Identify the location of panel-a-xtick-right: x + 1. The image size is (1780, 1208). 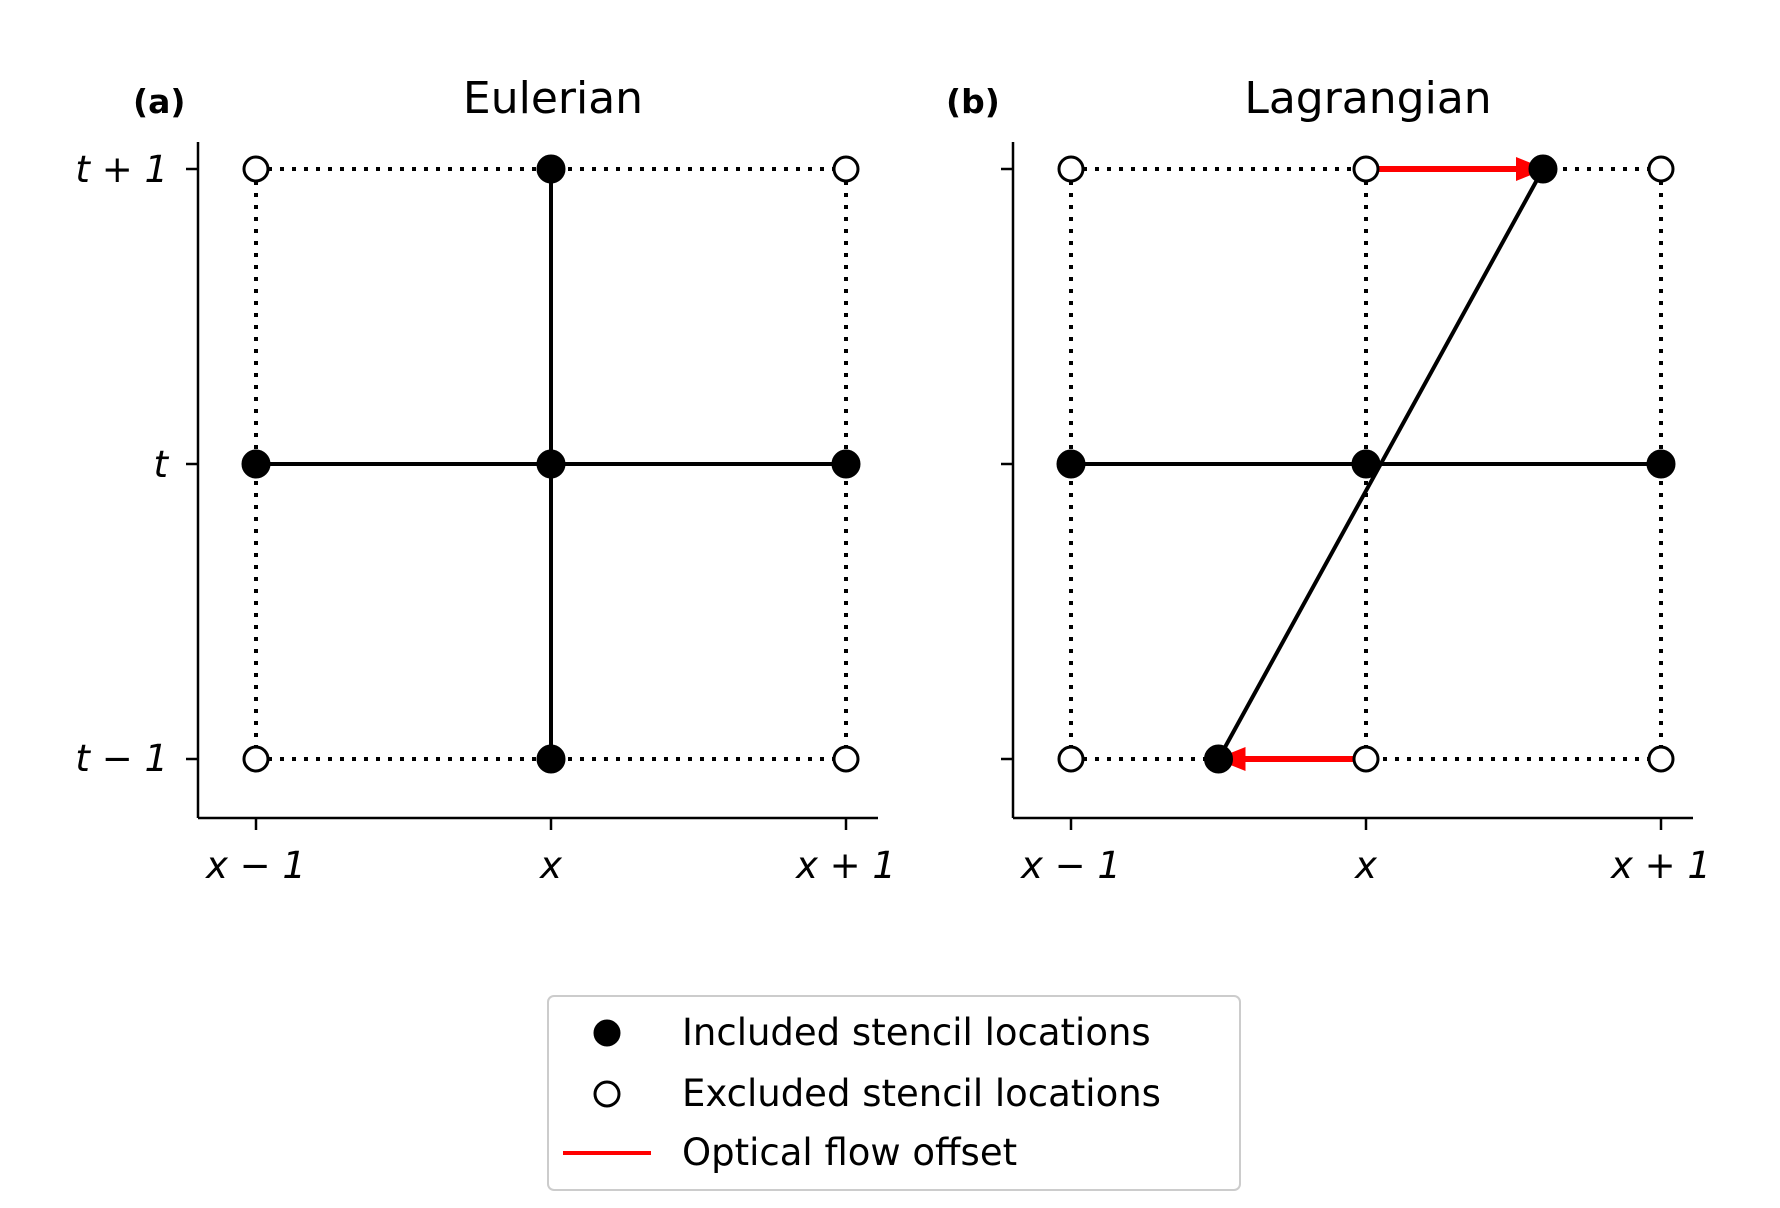
(845, 865).